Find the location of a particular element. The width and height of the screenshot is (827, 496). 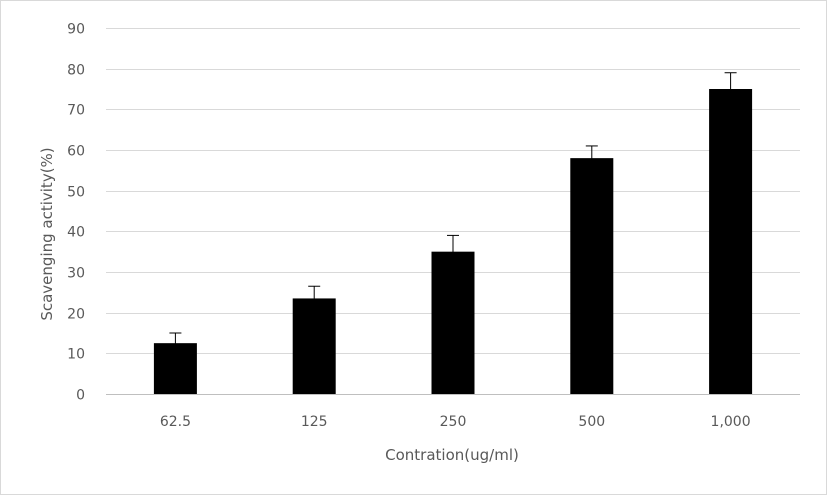

y-tick-label: 90 is located at coordinates (76, 30).